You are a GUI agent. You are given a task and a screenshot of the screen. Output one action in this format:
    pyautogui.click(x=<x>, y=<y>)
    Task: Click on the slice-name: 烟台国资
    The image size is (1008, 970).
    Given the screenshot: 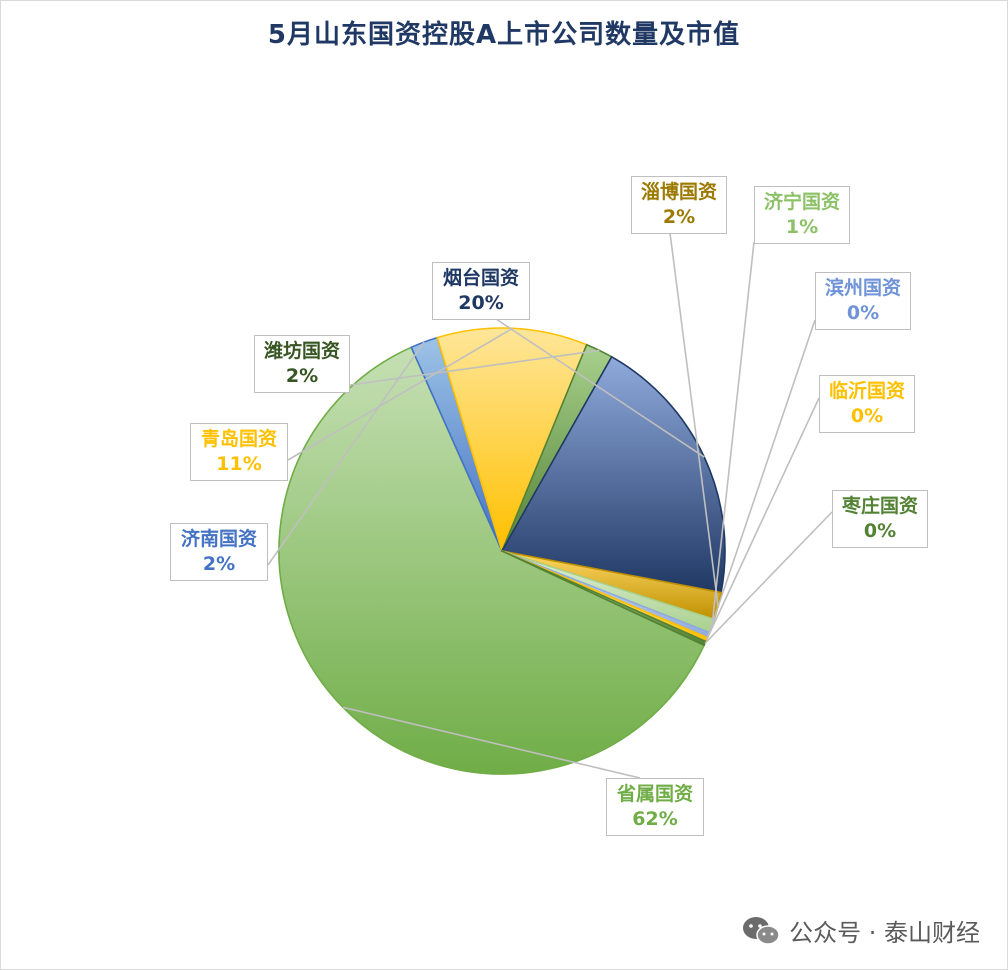 What is the action you would take?
    pyautogui.click(x=480, y=278)
    